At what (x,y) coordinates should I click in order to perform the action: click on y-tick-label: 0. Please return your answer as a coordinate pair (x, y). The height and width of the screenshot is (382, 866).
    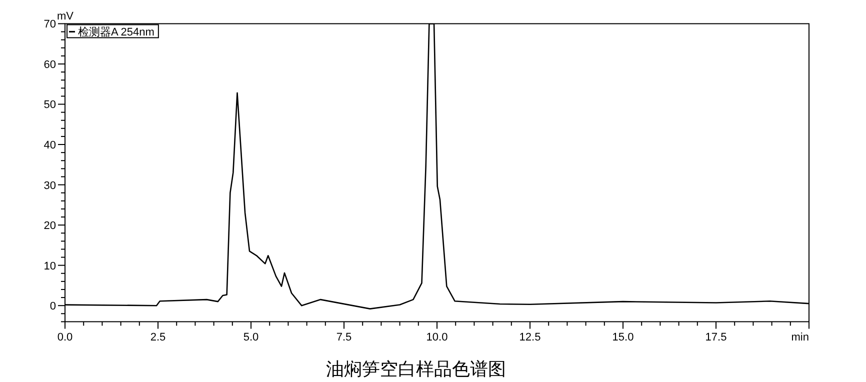
    Looking at the image, I should click on (53, 306).